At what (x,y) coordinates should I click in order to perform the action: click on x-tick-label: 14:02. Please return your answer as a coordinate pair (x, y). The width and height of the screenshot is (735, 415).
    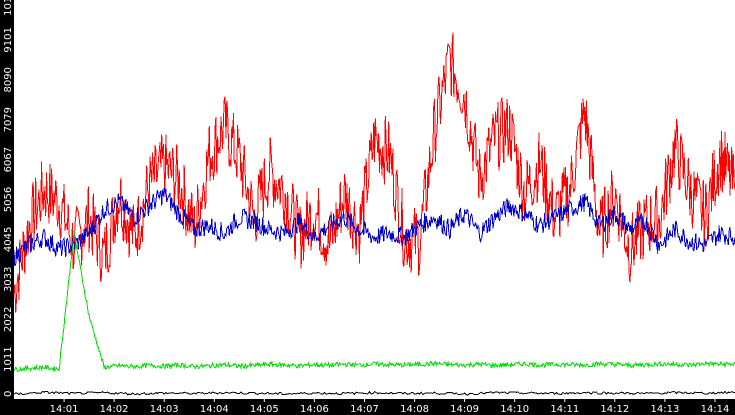
    Looking at the image, I should click on (114, 409).